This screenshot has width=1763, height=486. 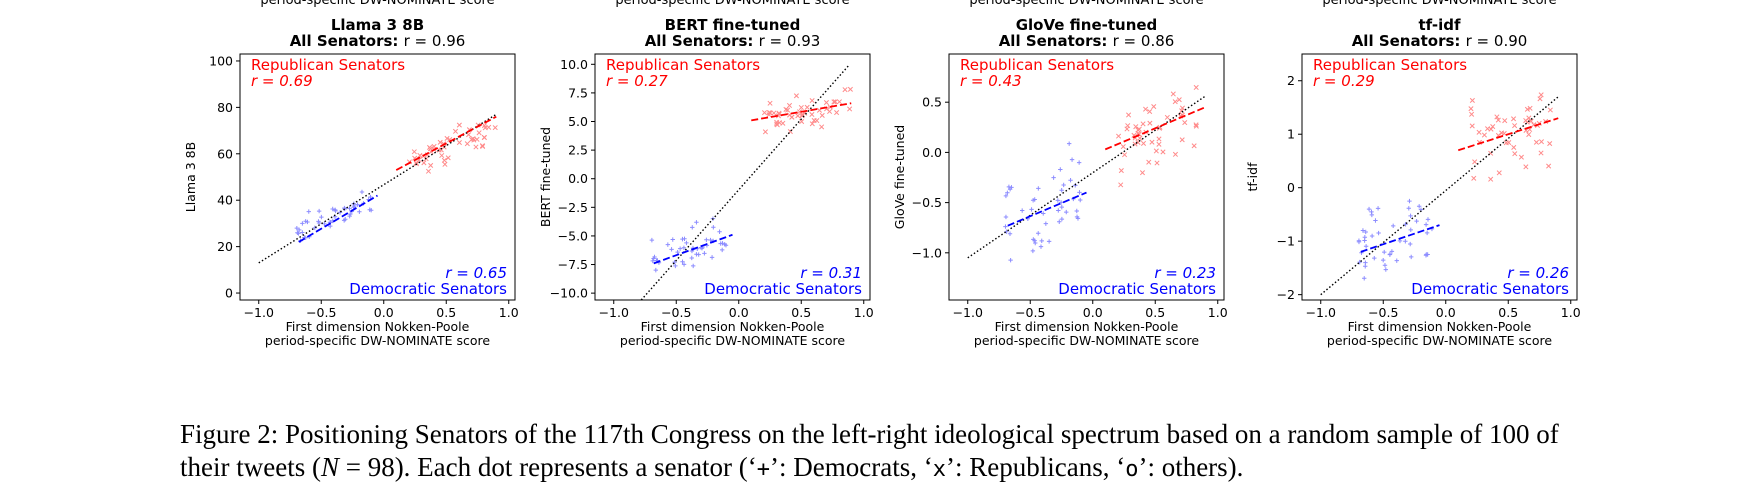 I want to click on y-tick-label: 2, so click(x=1291, y=80).